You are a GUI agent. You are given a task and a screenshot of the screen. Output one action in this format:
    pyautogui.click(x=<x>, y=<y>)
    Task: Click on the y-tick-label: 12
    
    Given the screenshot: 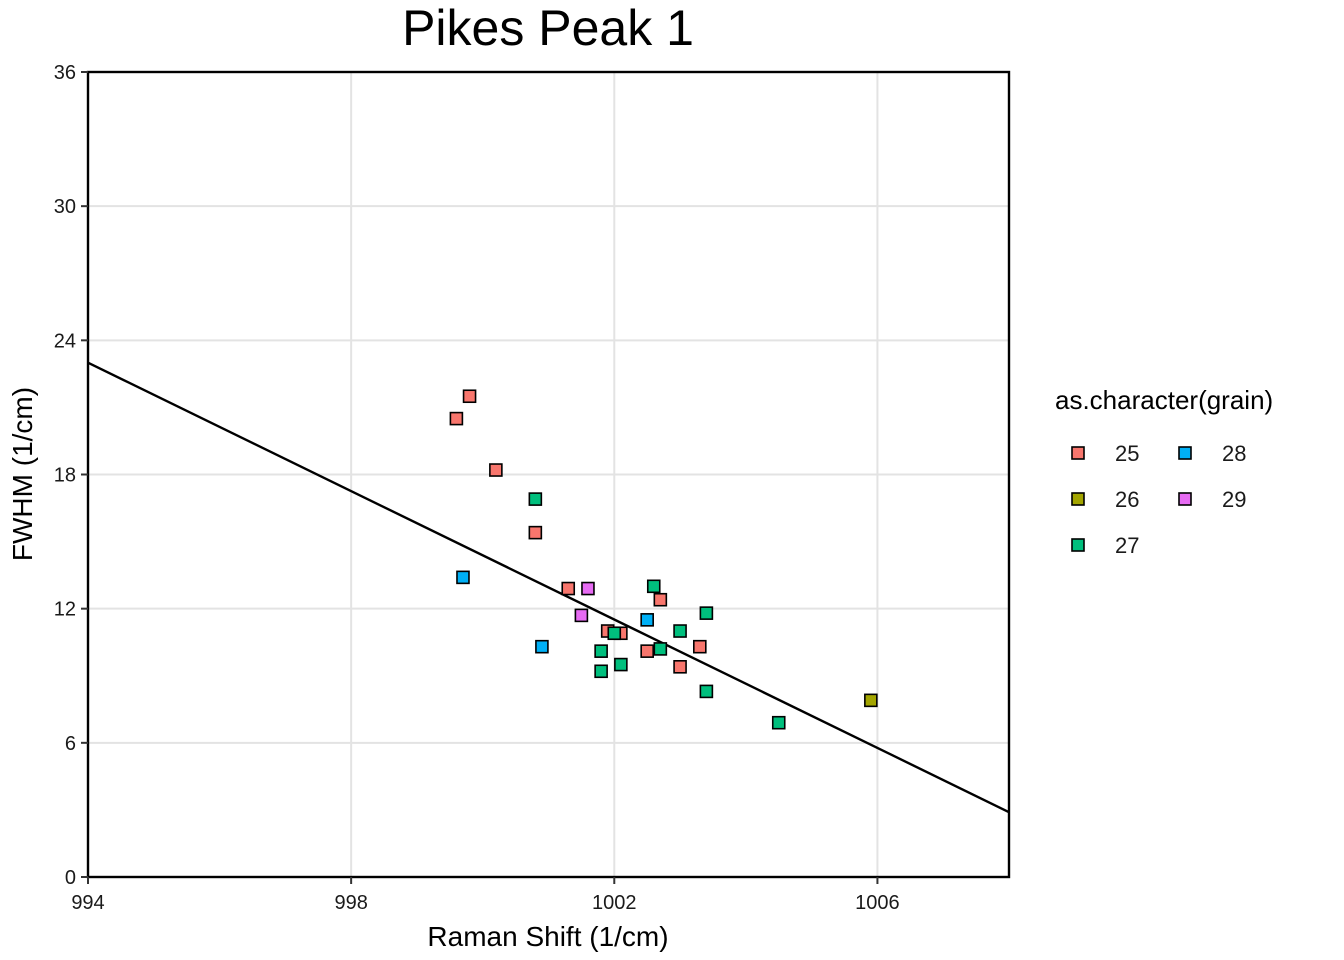 What is the action you would take?
    pyautogui.click(x=65, y=610)
    